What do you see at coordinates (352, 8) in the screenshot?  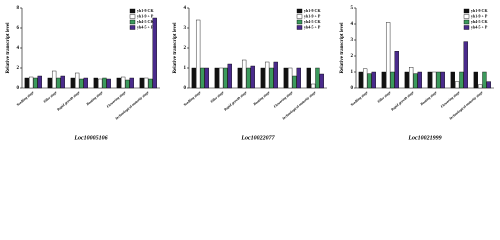 I see `y-tick-label: 5` at bounding box center [352, 8].